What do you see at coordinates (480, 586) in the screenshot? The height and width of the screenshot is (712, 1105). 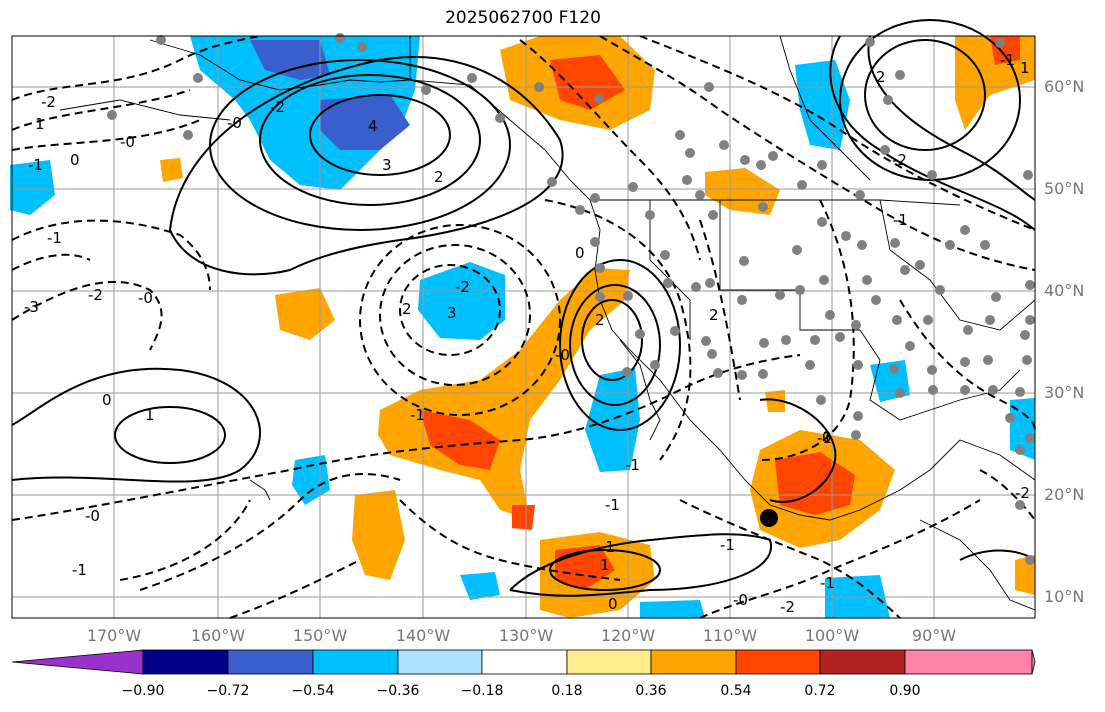 I see `shade-neg-s1` at bounding box center [480, 586].